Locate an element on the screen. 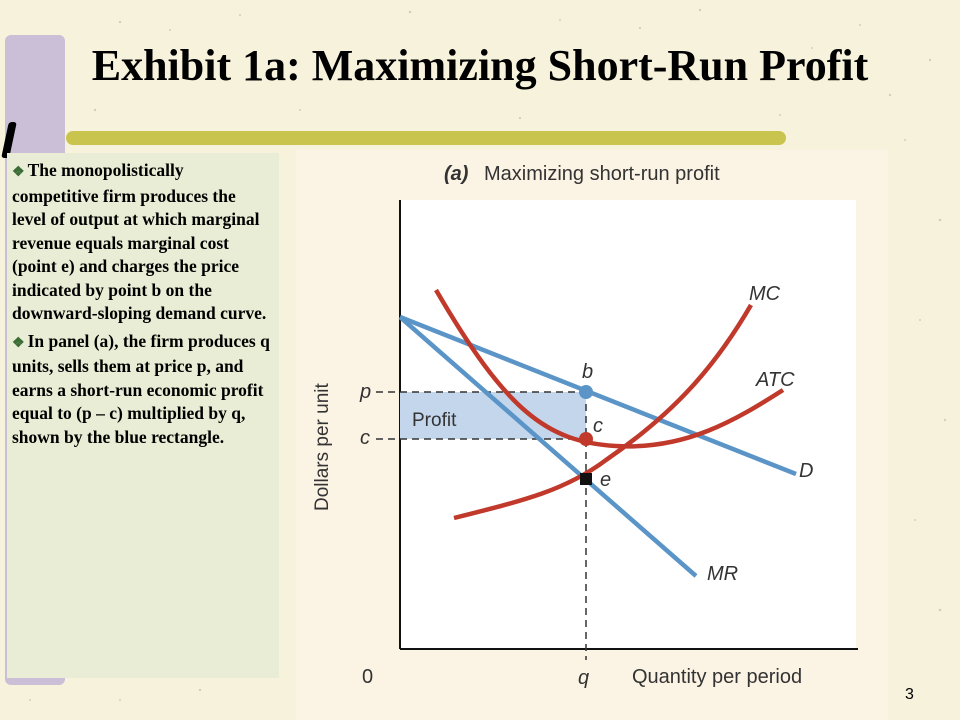  point-e-label: e is located at coordinates (605, 480).